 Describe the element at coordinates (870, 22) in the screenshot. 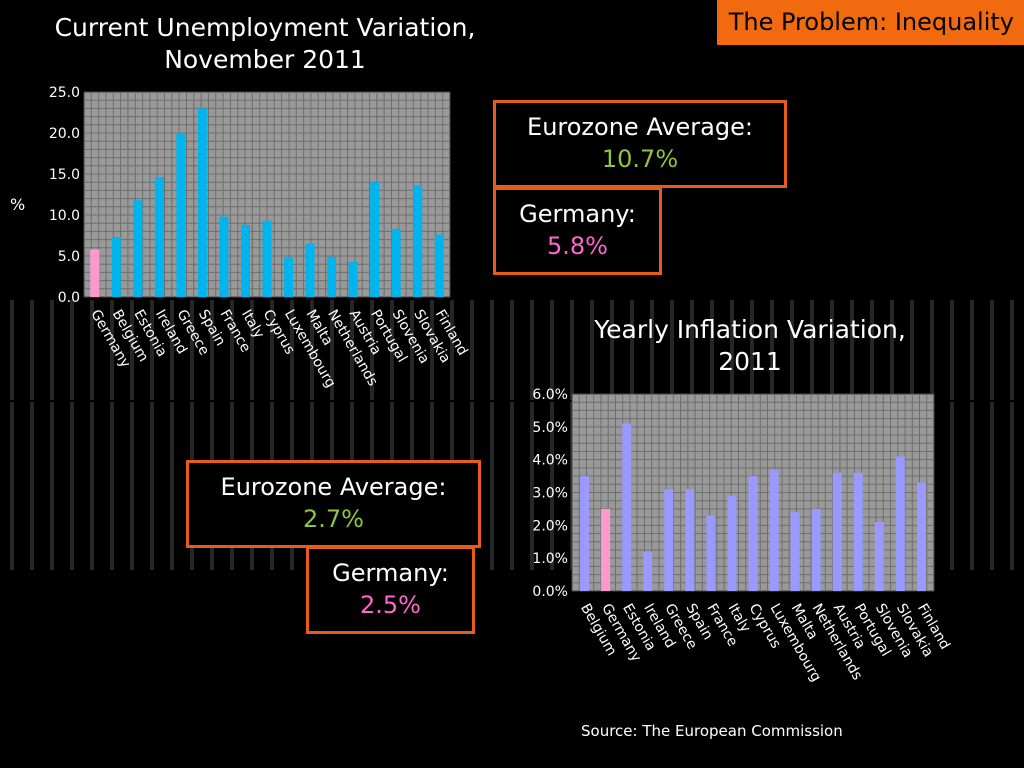

I see `slide-title-tag: The Problem: Inequality` at that location.